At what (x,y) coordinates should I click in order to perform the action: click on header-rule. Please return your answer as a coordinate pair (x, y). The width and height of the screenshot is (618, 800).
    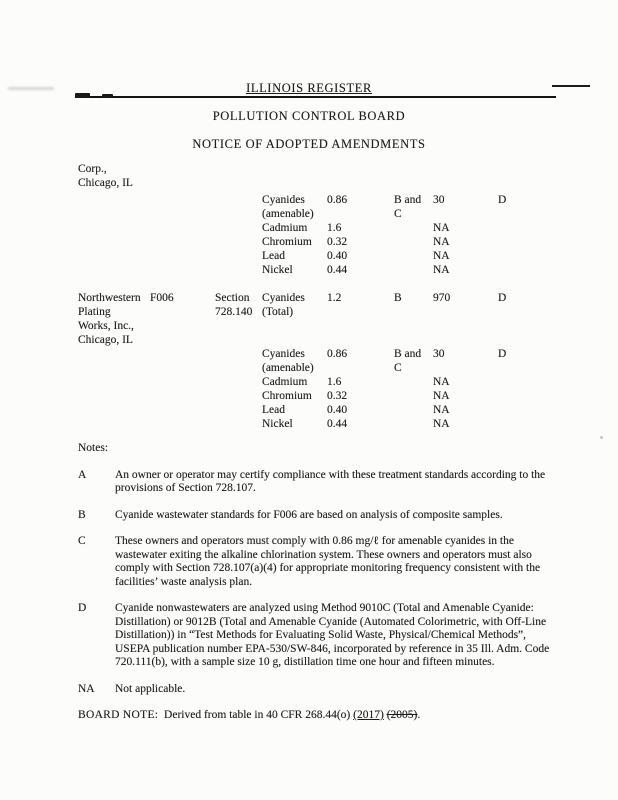
    Looking at the image, I should click on (315, 97).